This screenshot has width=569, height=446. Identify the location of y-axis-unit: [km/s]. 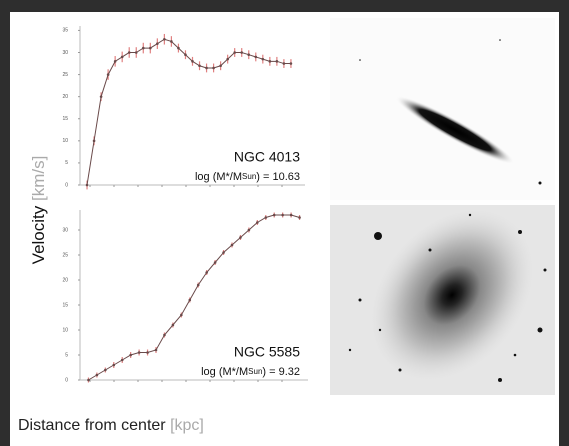
(38, 178).